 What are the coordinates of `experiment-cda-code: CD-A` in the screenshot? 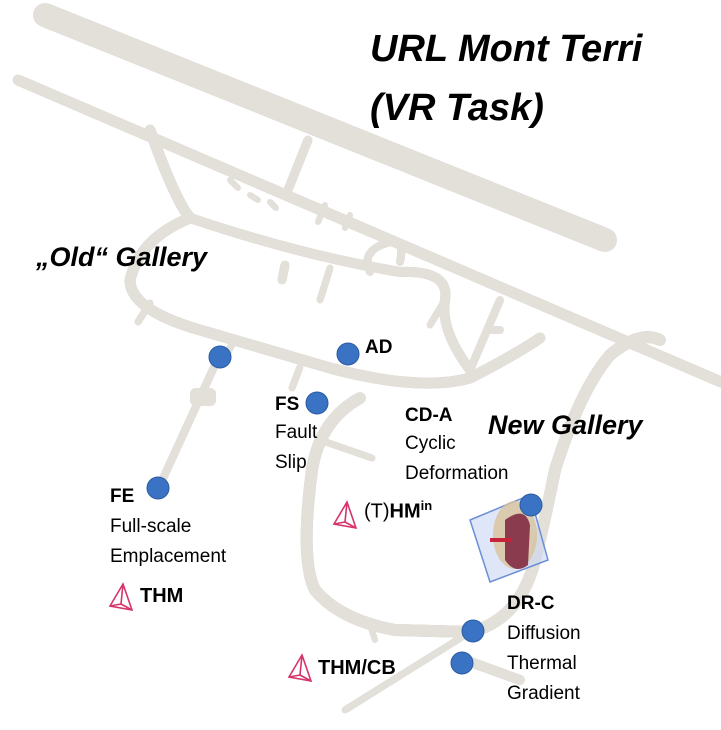 It's located at (429, 415).